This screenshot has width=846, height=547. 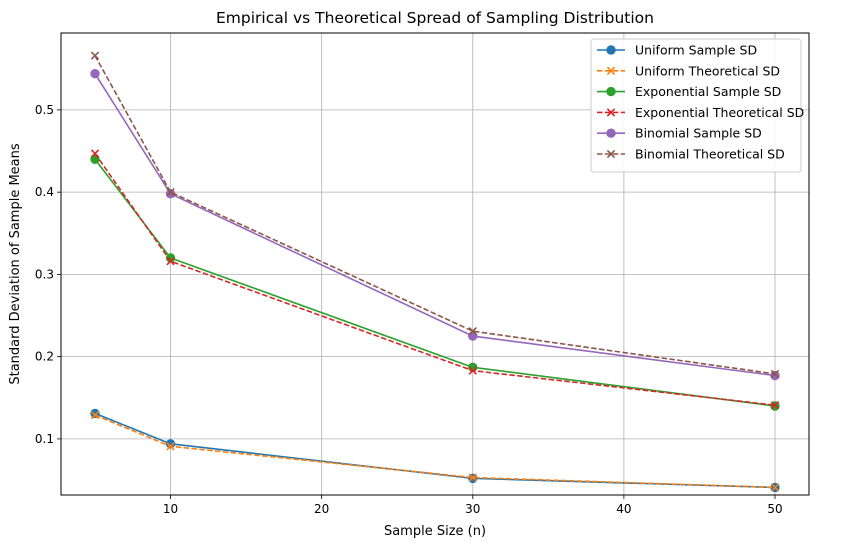 I want to click on legend-label: Exponential Theoretical SD, so click(x=719, y=112).